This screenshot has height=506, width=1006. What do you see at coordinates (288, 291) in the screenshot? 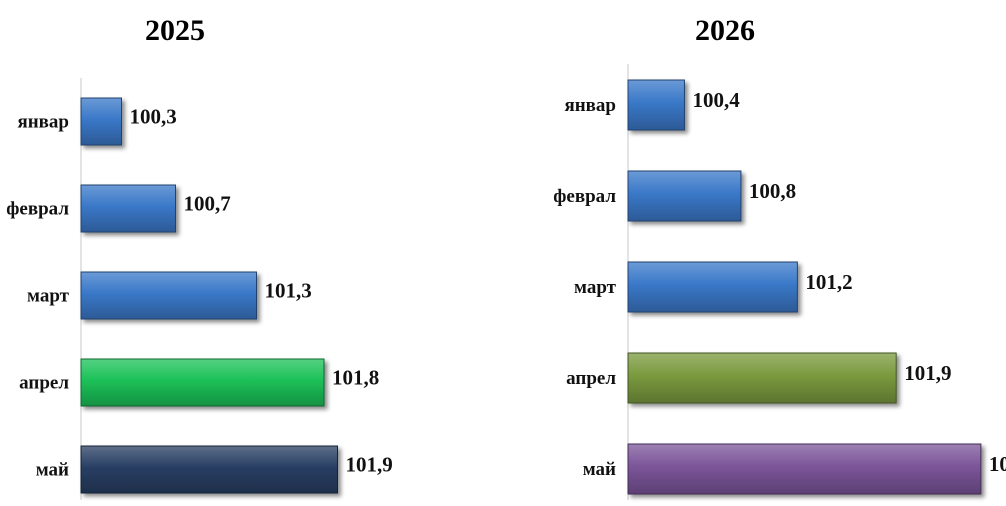
I see `value-label: 101,3` at bounding box center [288, 291].